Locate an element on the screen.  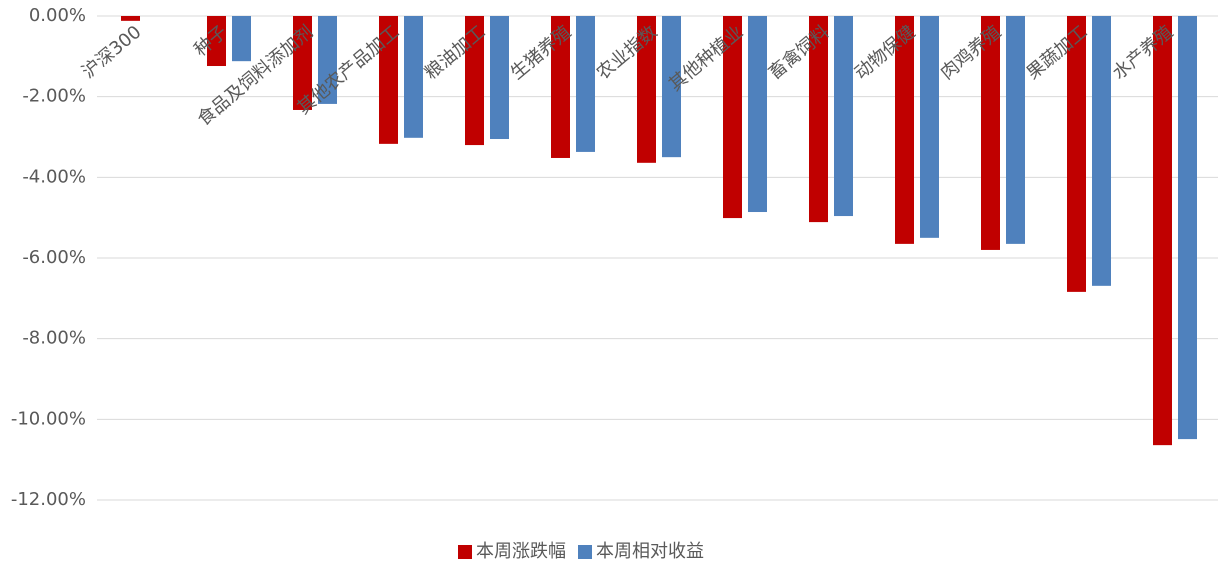
y-tick-label: -10.00% is located at coordinates (48, 418).